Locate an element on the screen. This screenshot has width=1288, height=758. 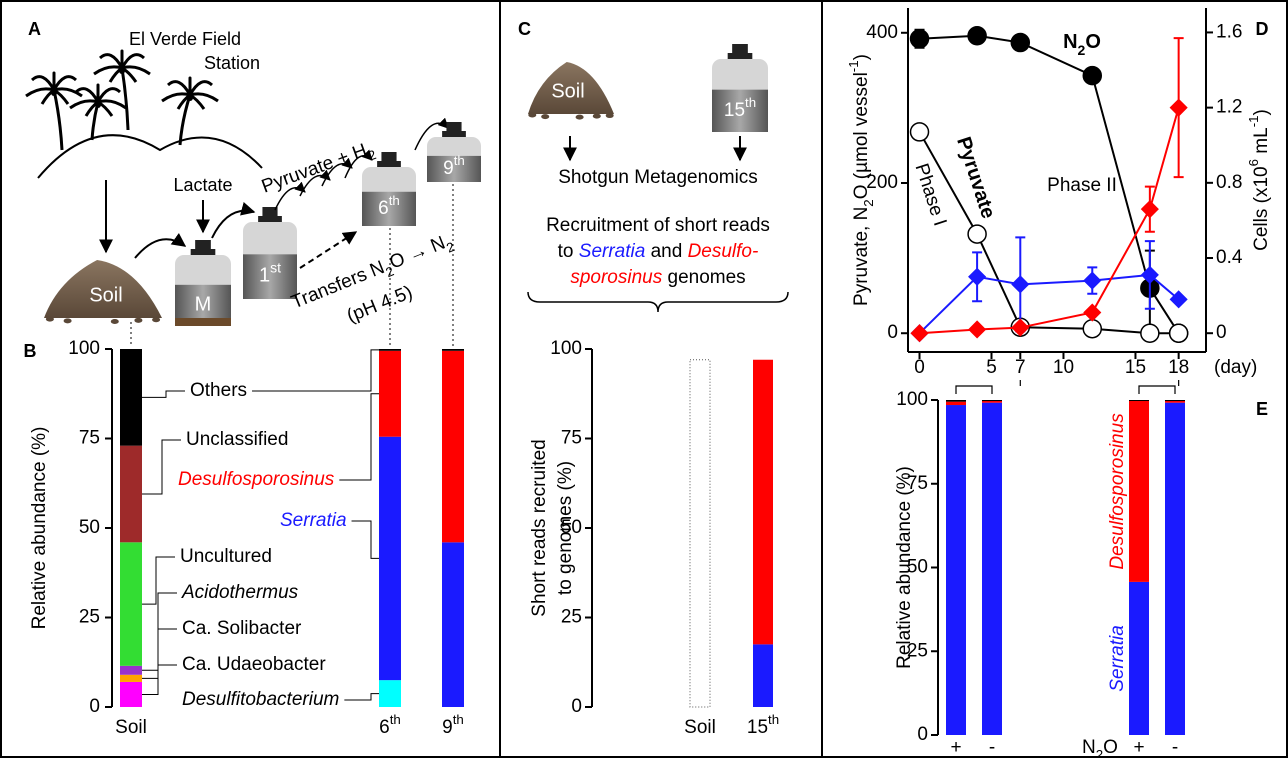
series-label: Acidothermus is located at coordinates (240, 592).